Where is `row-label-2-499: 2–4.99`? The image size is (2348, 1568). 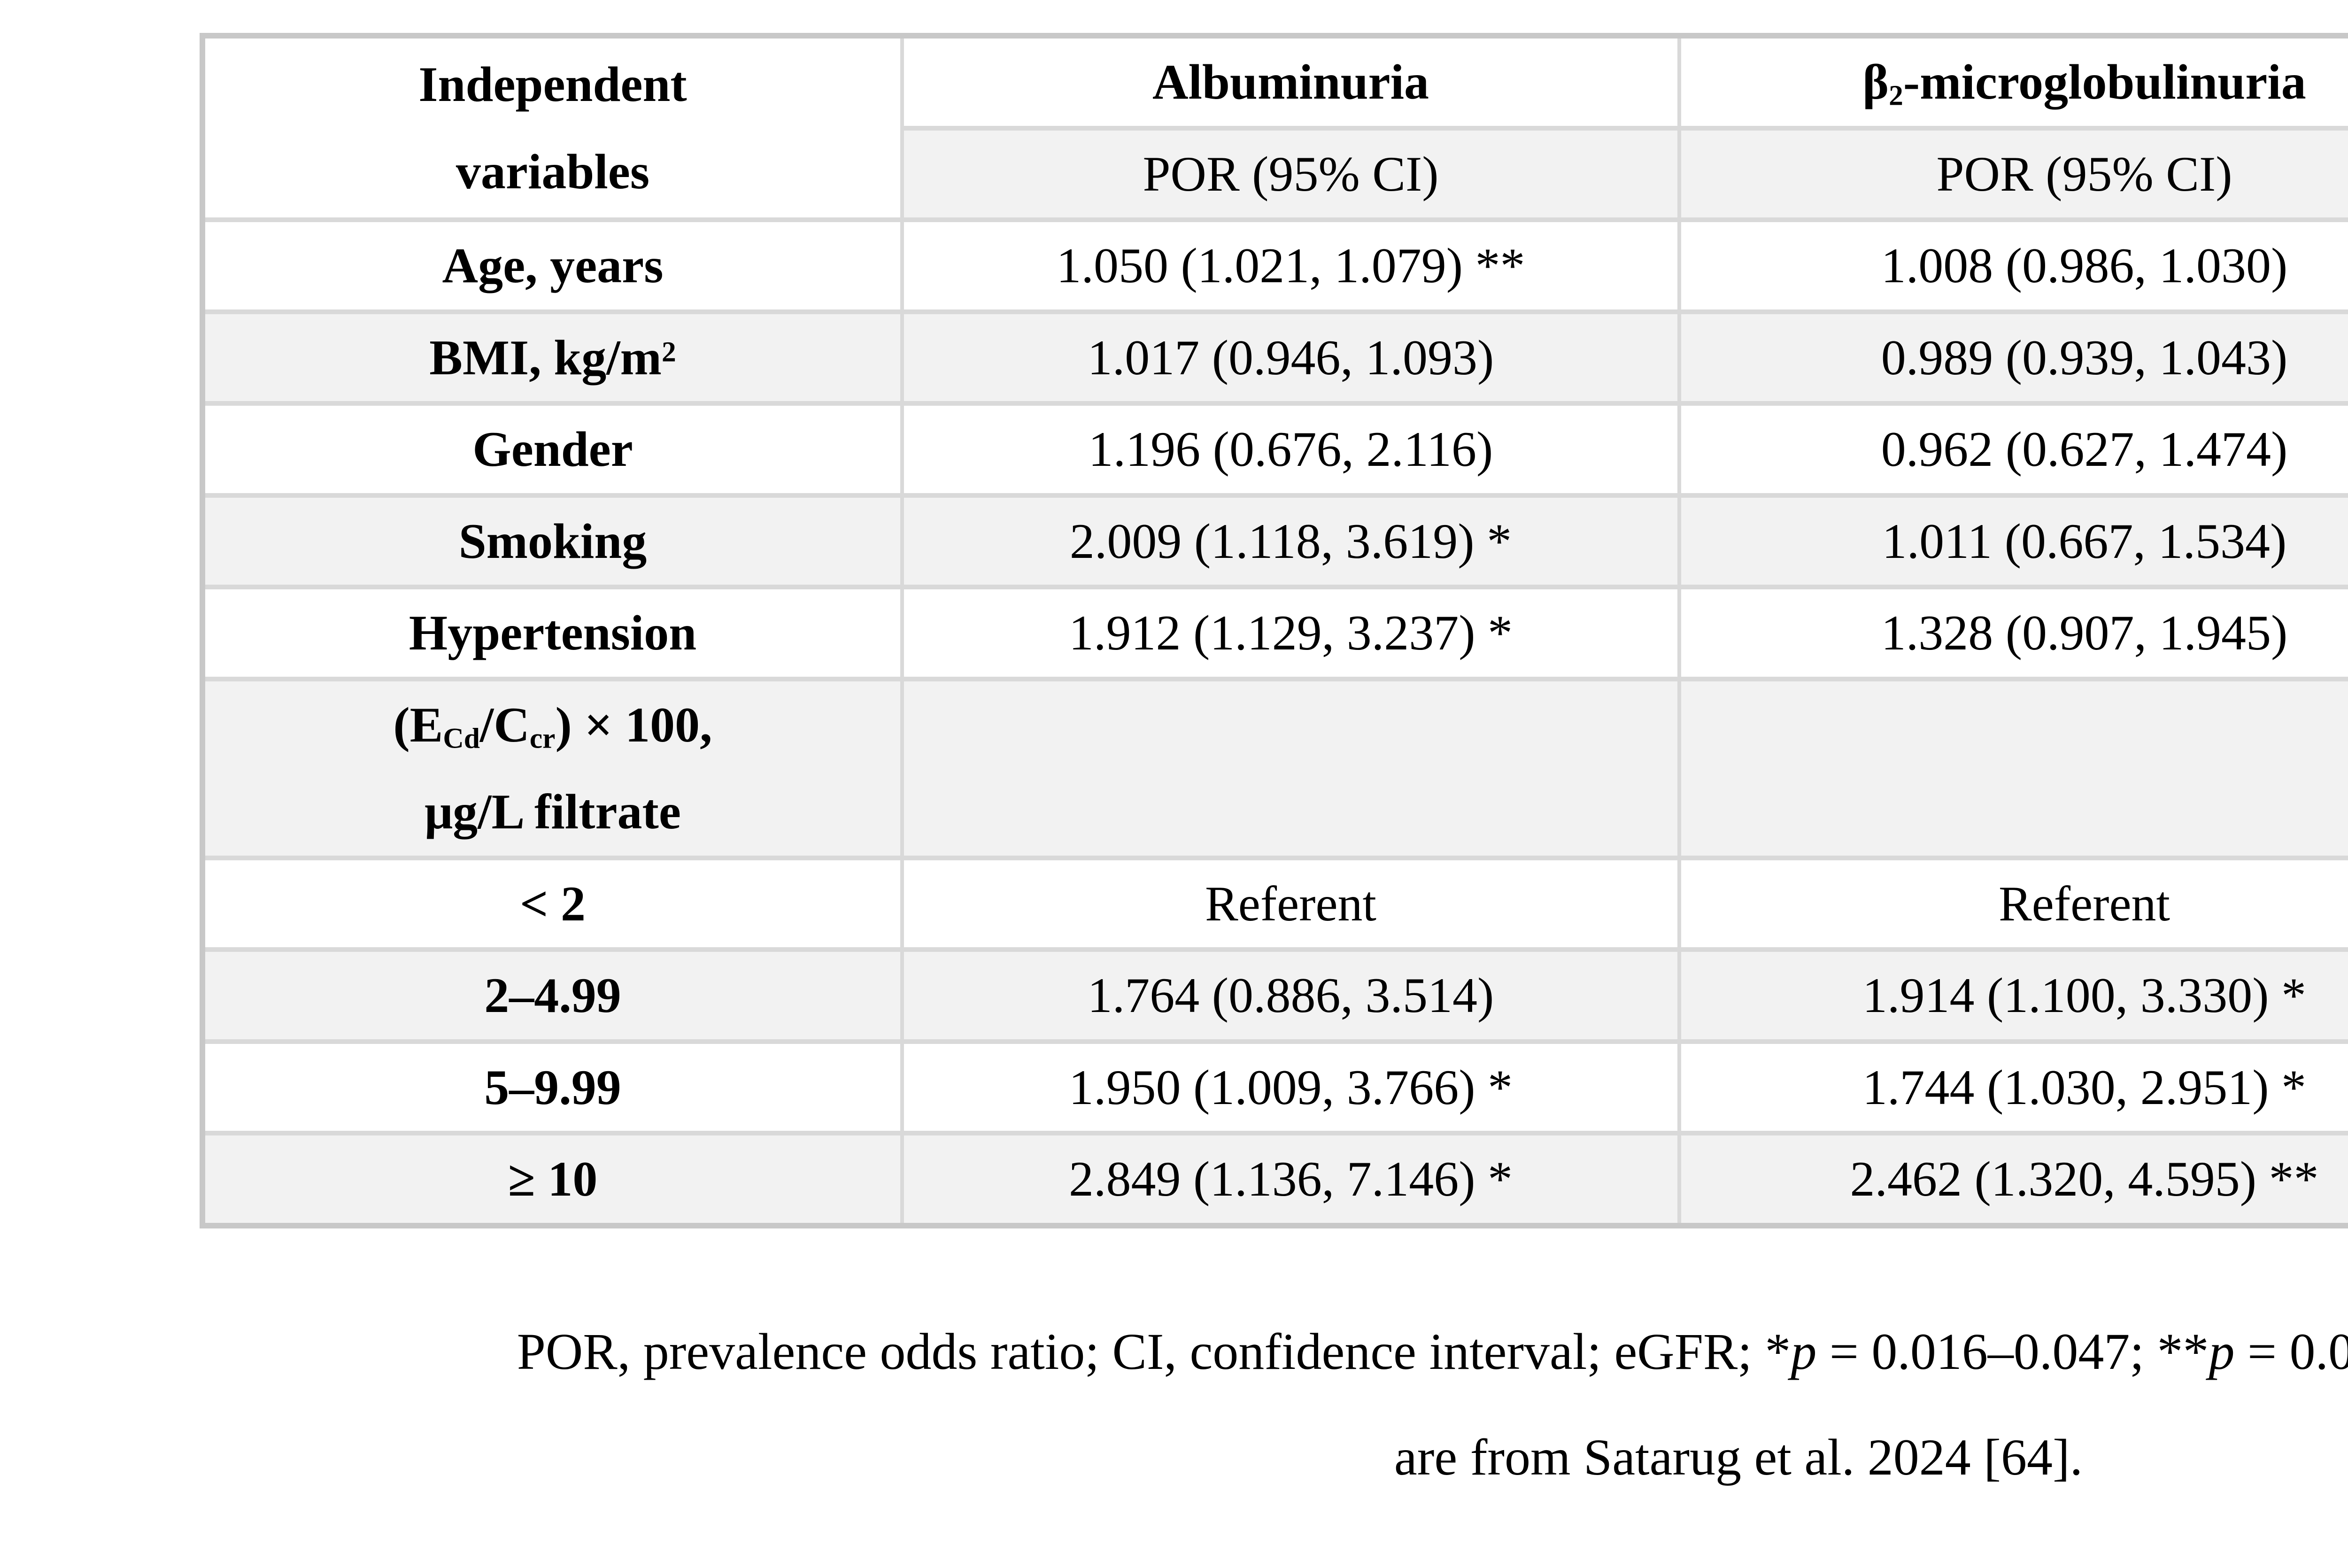
row-label-2-499: 2–4.99 is located at coordinates (552, 995).